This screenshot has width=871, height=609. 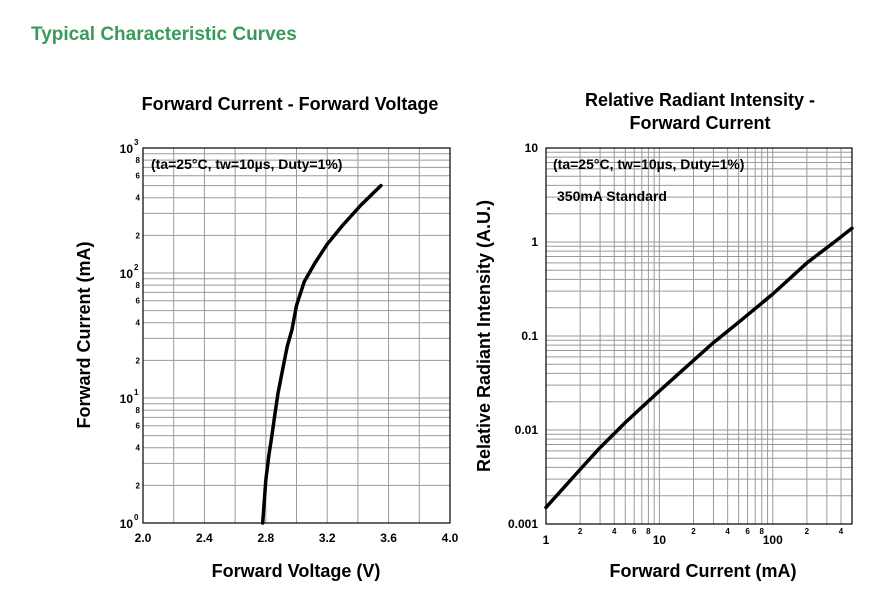 What do you see at coordinates (204, 538) in the screenshot?
I see `x-tick-label: 2.4` at bounding box center [204, 538].